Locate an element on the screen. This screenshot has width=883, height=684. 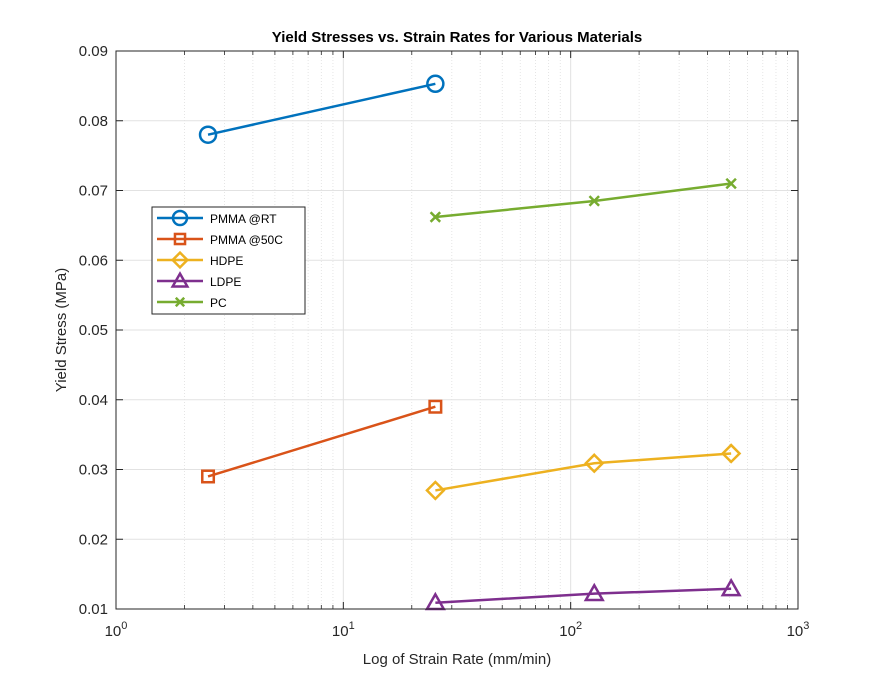
y-tick-label: 0.07 is located at coordinates (93, 191).